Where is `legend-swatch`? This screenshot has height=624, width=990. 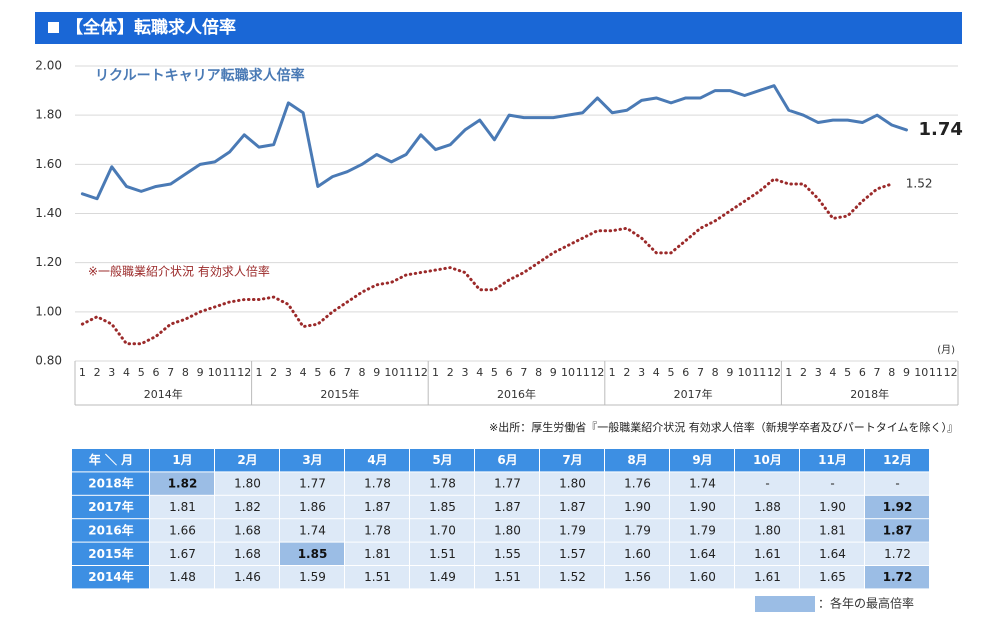 legend-swatch is located at coordinates (785, 604).